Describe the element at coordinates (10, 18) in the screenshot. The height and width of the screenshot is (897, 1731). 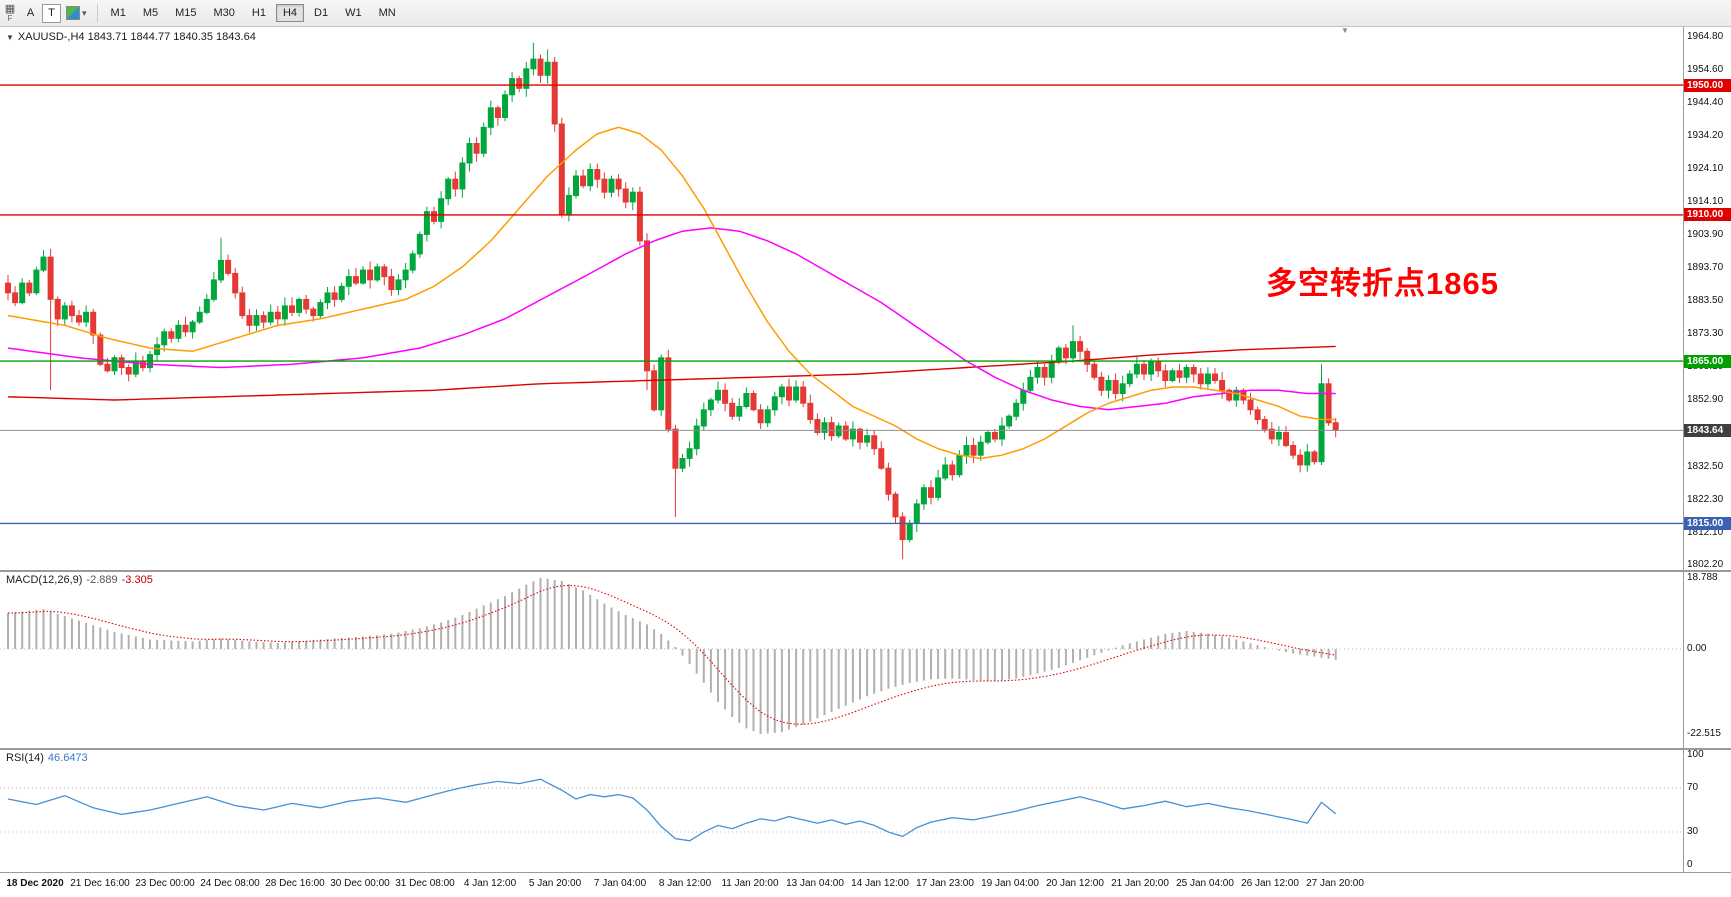
I see `f-indicator: F` at that location.